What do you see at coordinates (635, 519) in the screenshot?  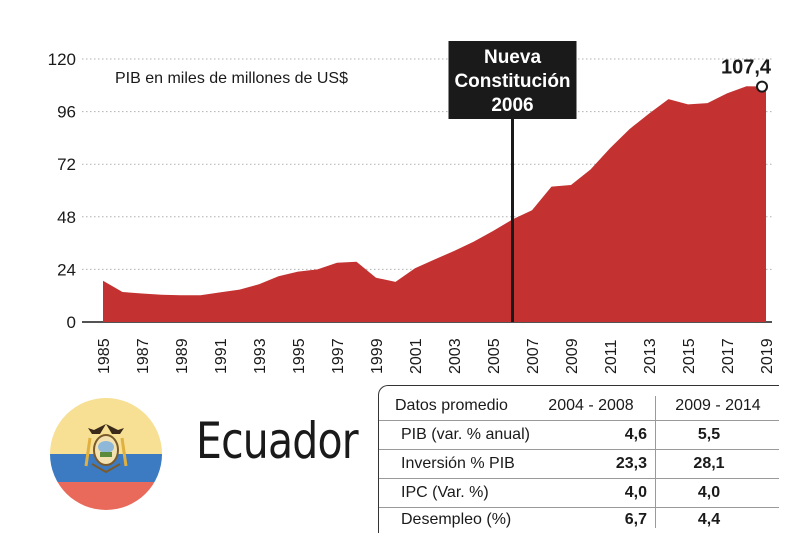 I see `stats-row-value-period-1: 6,7` at bounding box center [635, 519].